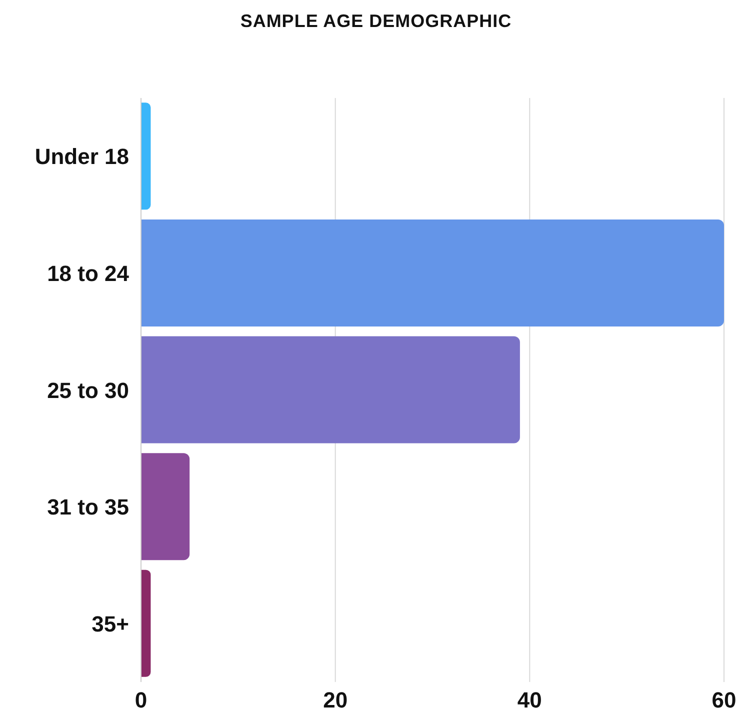  What do you see at coordinates (81, 157) in the screenshot?
I see `y-tick-label: Under 18` at bounding box center [81, 157].